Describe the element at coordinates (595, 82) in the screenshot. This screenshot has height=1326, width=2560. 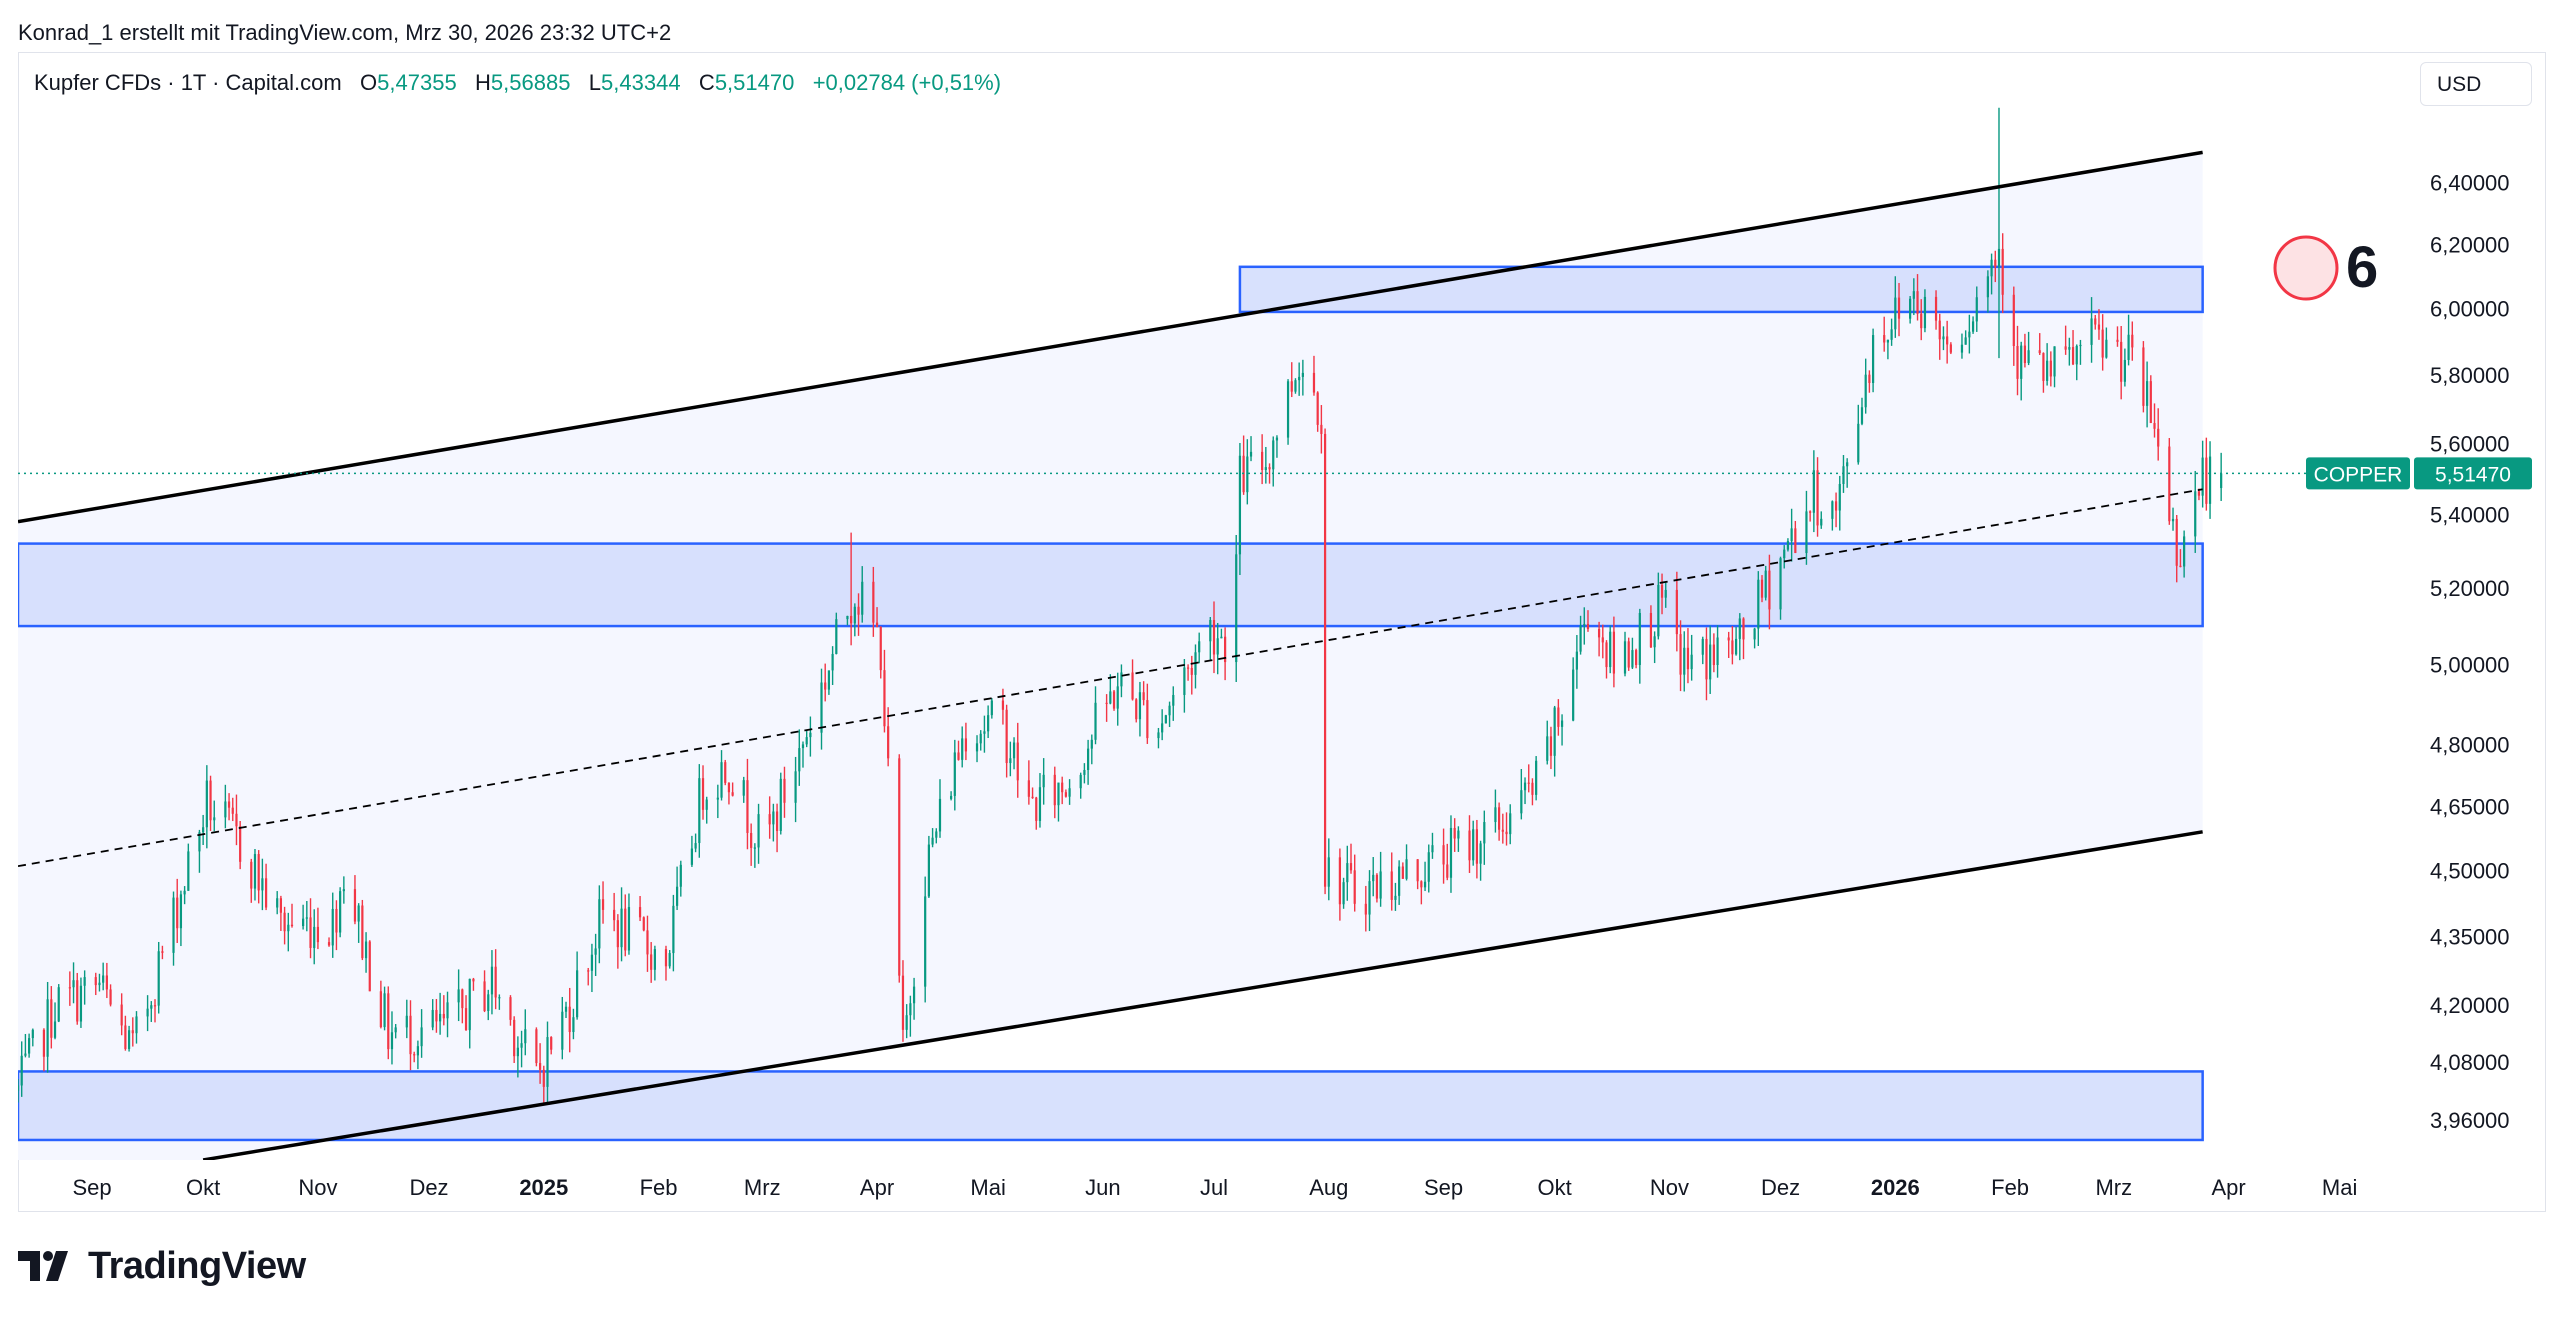
I see `legend-low-label: L` at that location.